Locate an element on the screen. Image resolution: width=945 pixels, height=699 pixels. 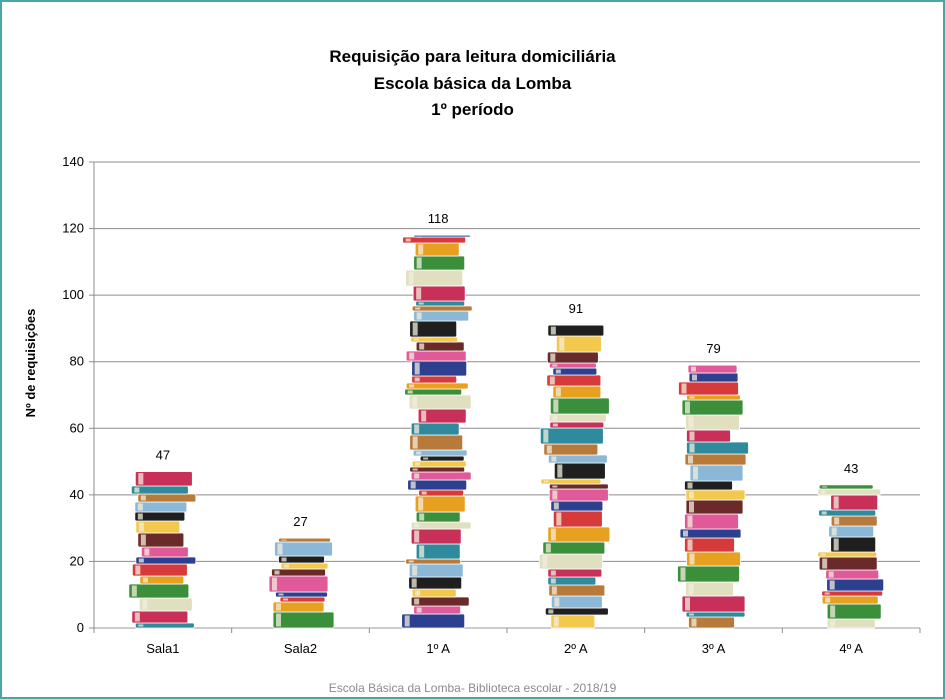
chart-title-line-2: Escola básica da Lomba is located at coordinates (472, 83).